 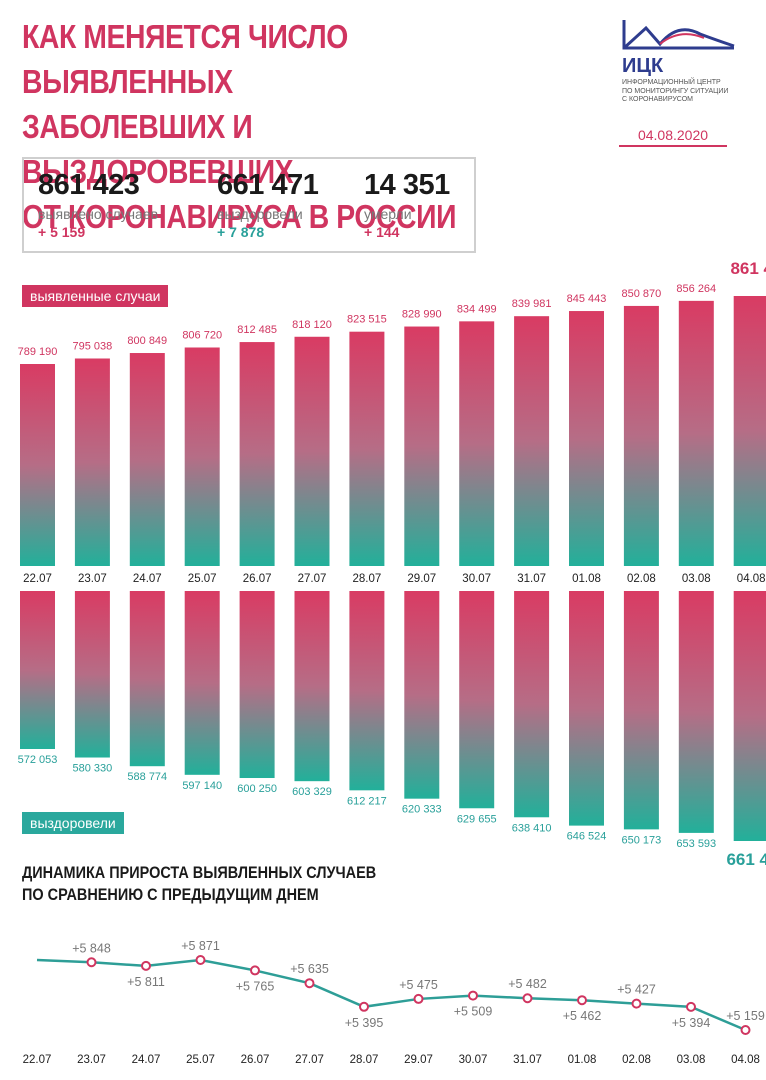 I want to click on growth-date-label: 28.07, so click(x=364, y=1060).